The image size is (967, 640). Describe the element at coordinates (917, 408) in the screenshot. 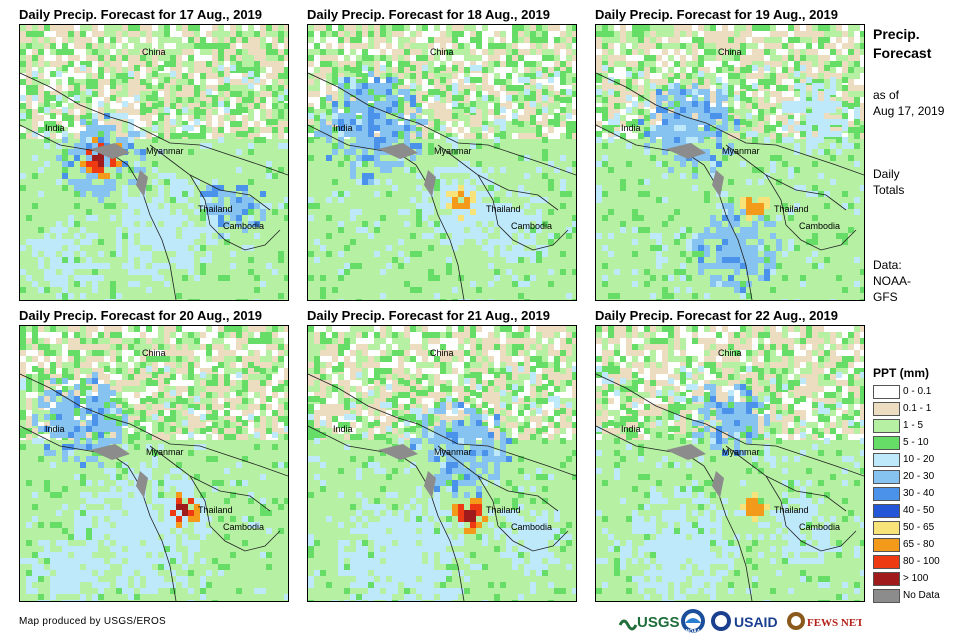

I see `legend-label: 0.1 - 1` at that location.